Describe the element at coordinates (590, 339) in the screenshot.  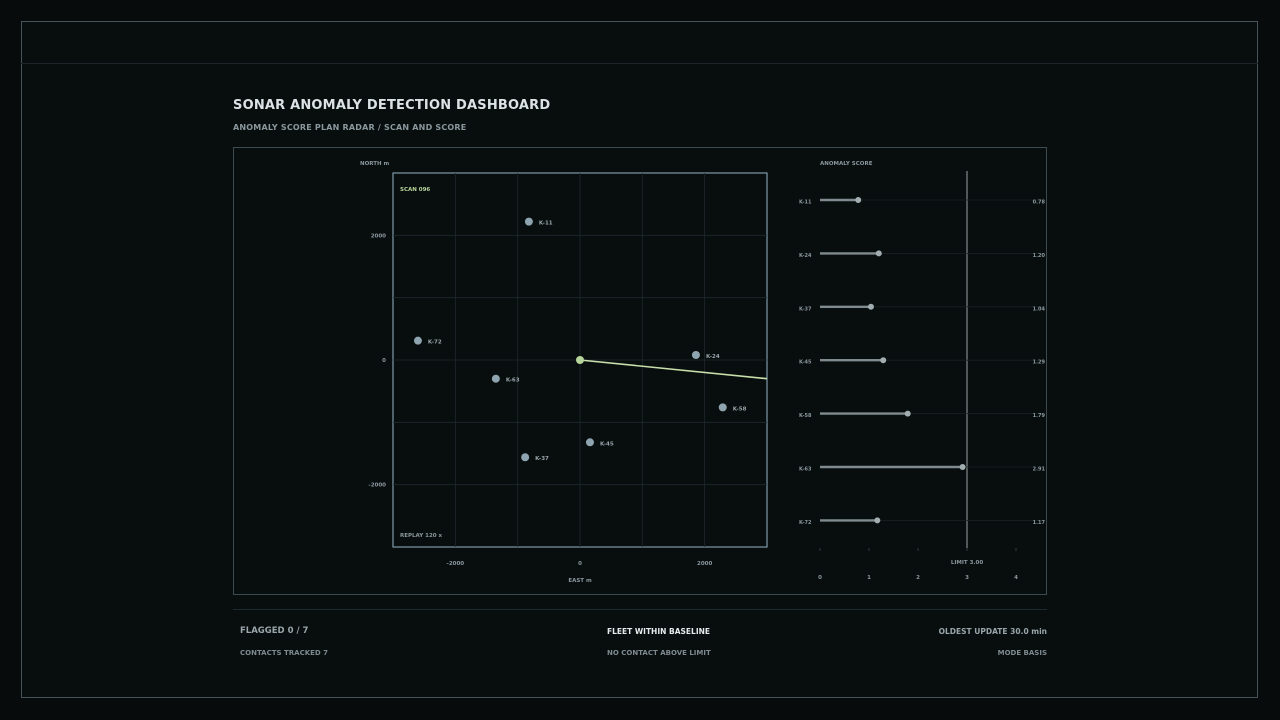
I see `radar-marks: K-11 K-72 K-63 K-24 K-58 K-45 K-37` at that location.